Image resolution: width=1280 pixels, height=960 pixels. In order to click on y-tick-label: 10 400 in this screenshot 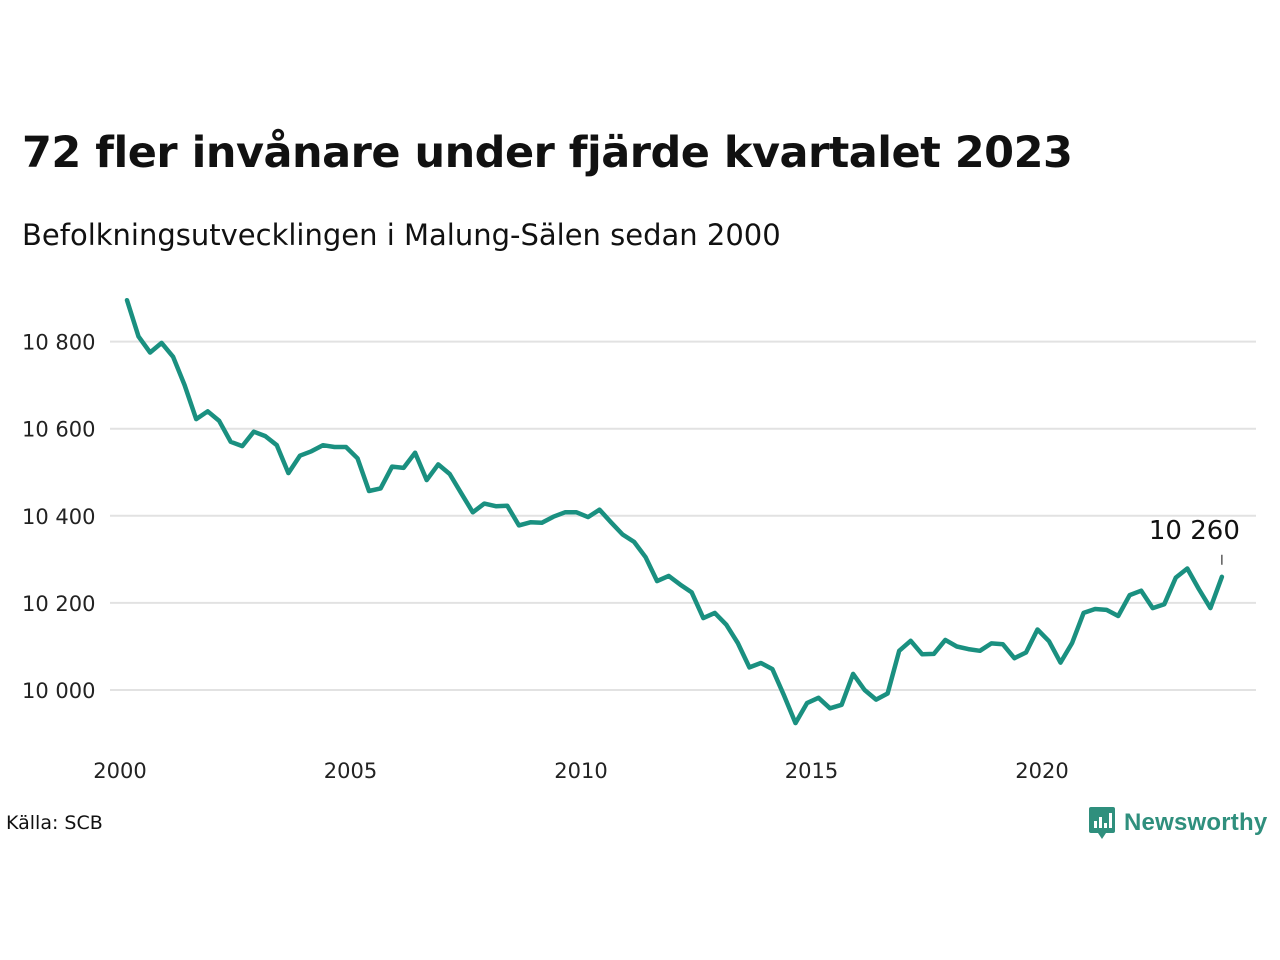, I will do `click(58, 517)`.